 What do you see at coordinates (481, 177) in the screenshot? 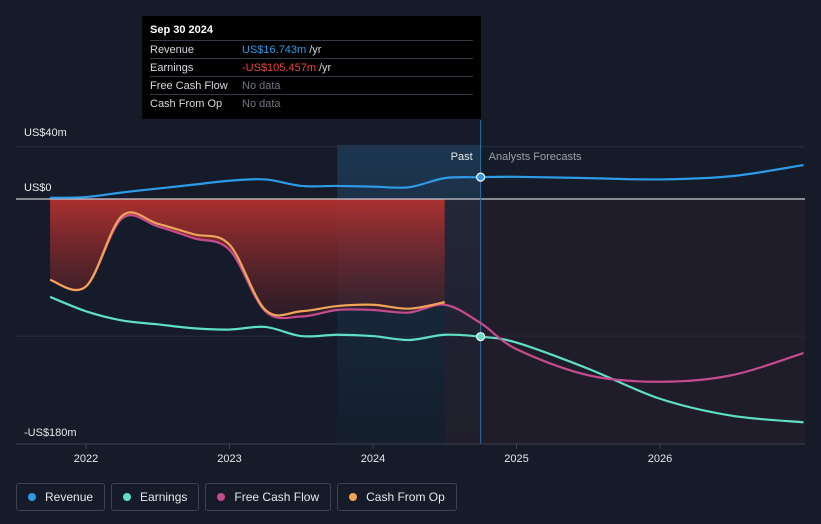
I see `marker-dot-revenue` at bounding box center [481, 177].